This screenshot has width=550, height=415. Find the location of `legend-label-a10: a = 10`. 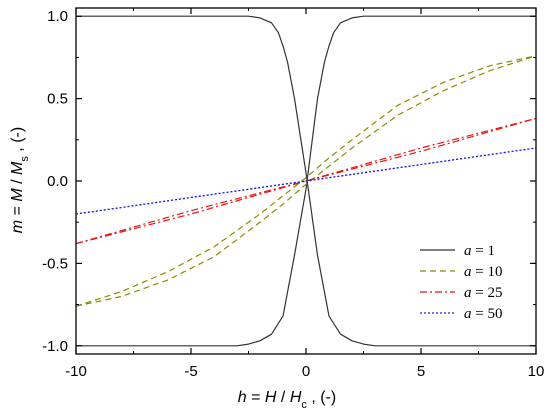

legend-label-a10: a = 10 is located at coordinates (483, 272).